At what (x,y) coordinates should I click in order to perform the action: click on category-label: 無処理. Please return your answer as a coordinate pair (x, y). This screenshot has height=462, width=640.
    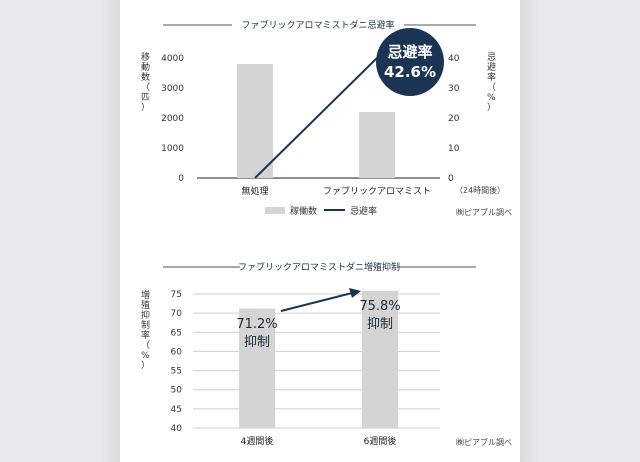
    Looking at the image, I should click on (254, 191).